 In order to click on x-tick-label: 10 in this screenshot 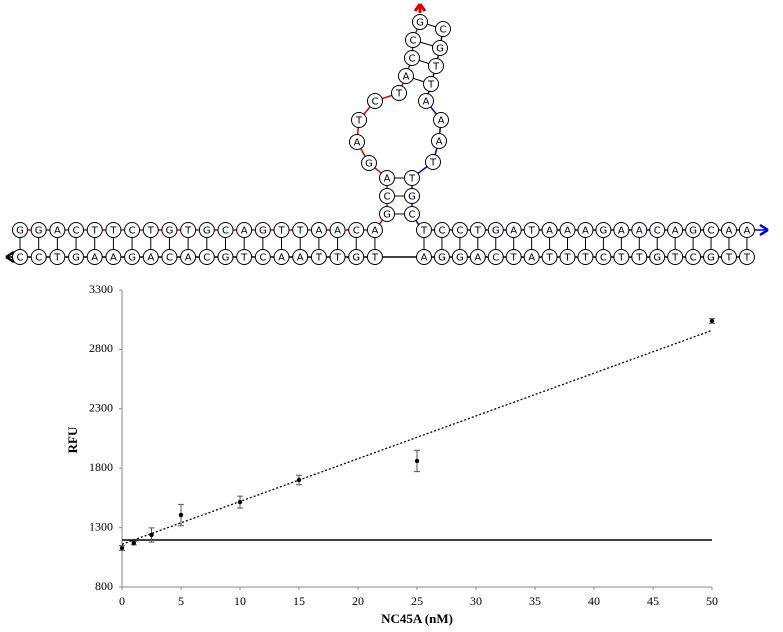, I will do `click(240, 601)`.